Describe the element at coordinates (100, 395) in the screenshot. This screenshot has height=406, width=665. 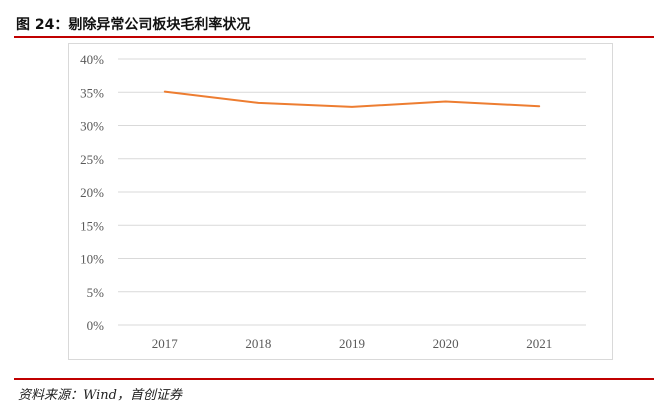
I see `source-note: 资料来源：Wind，首创证券` at that location.